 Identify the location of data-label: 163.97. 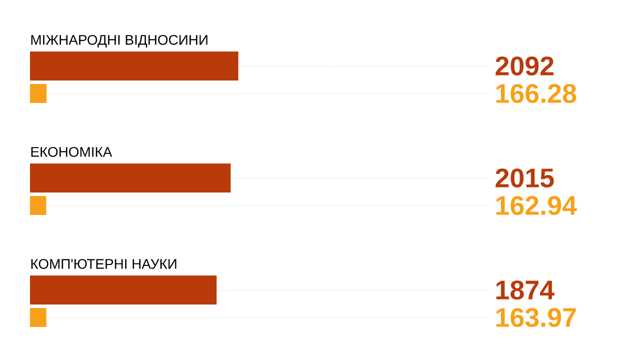
(536, 318).